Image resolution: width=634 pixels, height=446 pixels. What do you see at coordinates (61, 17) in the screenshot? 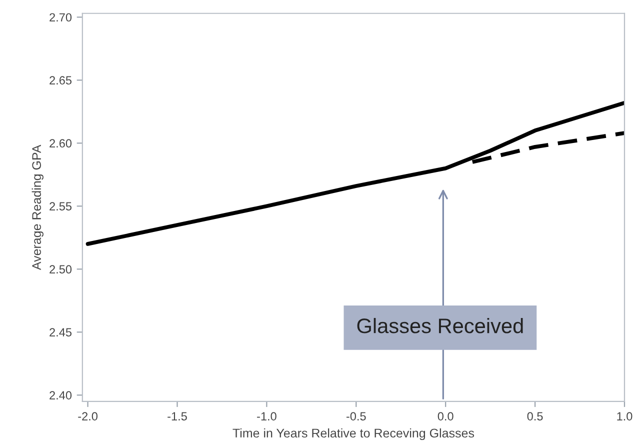
I see `y-tick-label: 2.70` at bounding box center [61, 17].